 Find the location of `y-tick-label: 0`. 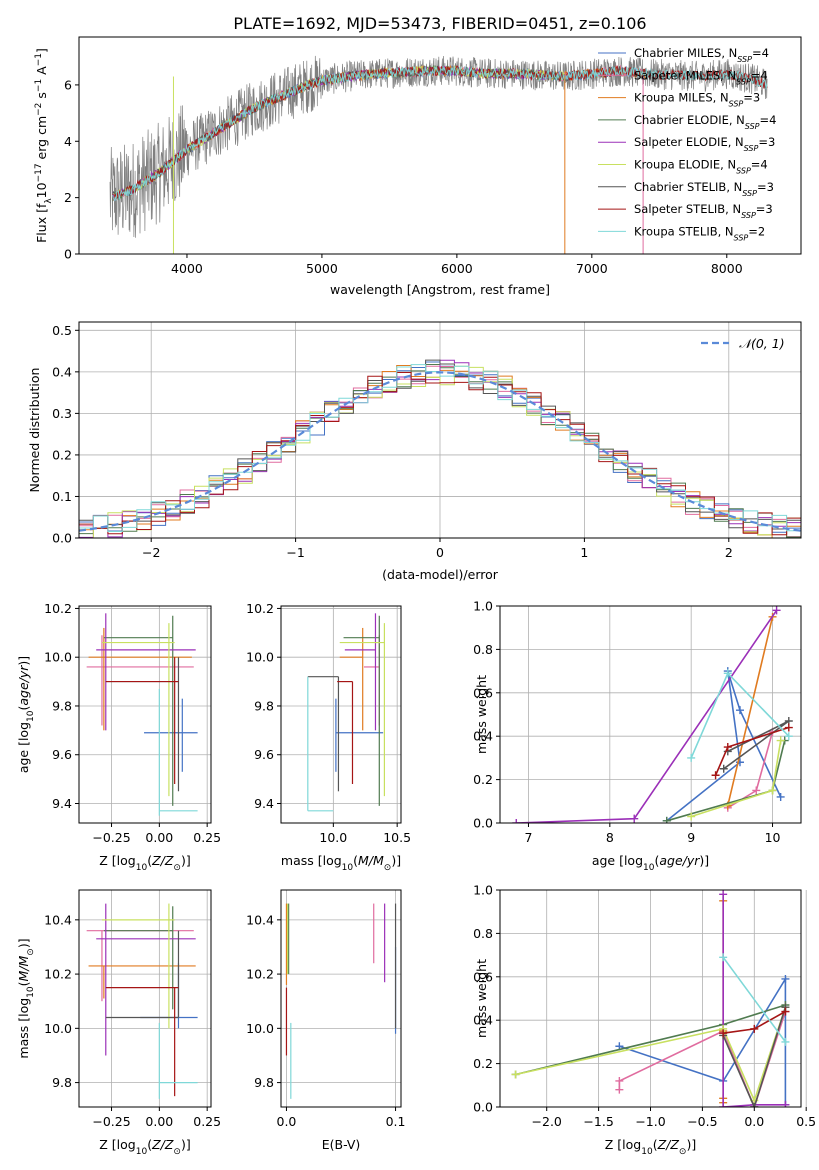

y-tick-label: 0 is located at coordinates (68, 254).